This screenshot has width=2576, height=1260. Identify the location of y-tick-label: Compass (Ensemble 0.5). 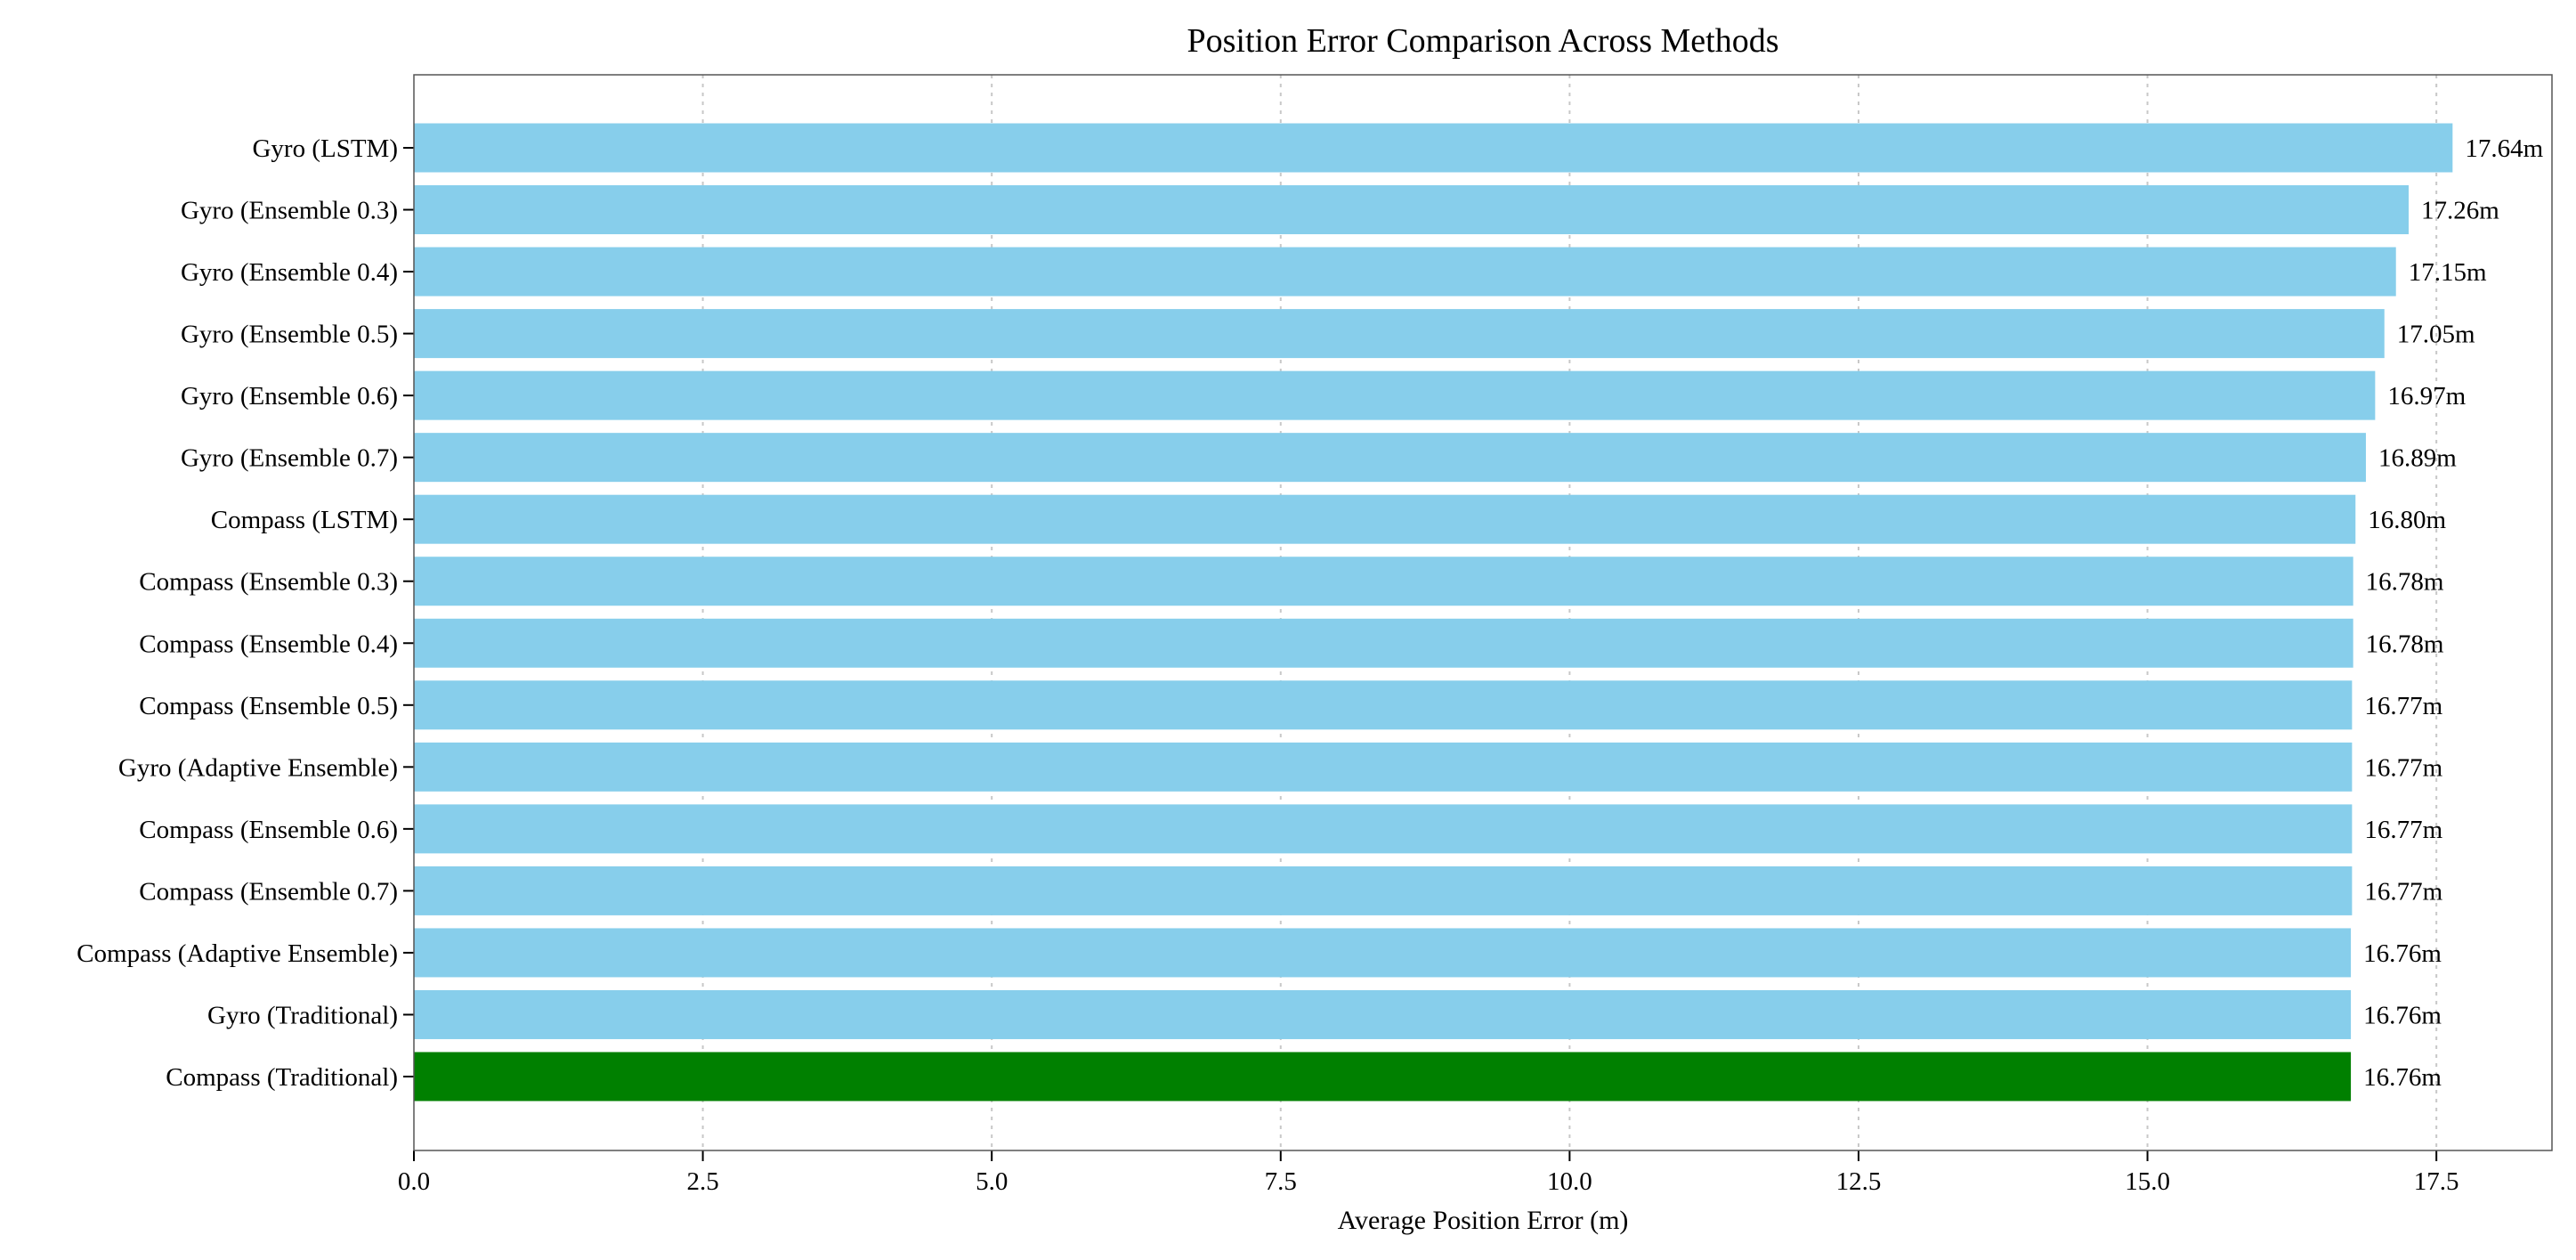
(268, 706).